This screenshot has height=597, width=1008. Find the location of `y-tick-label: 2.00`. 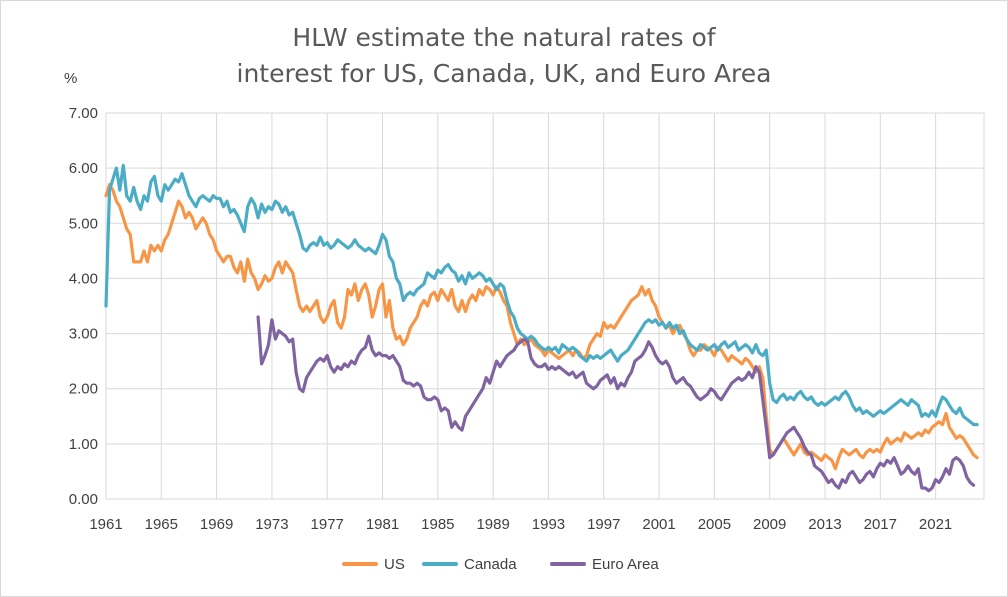

y-tick-label: 2.00 is located at coordinates (83, 389).